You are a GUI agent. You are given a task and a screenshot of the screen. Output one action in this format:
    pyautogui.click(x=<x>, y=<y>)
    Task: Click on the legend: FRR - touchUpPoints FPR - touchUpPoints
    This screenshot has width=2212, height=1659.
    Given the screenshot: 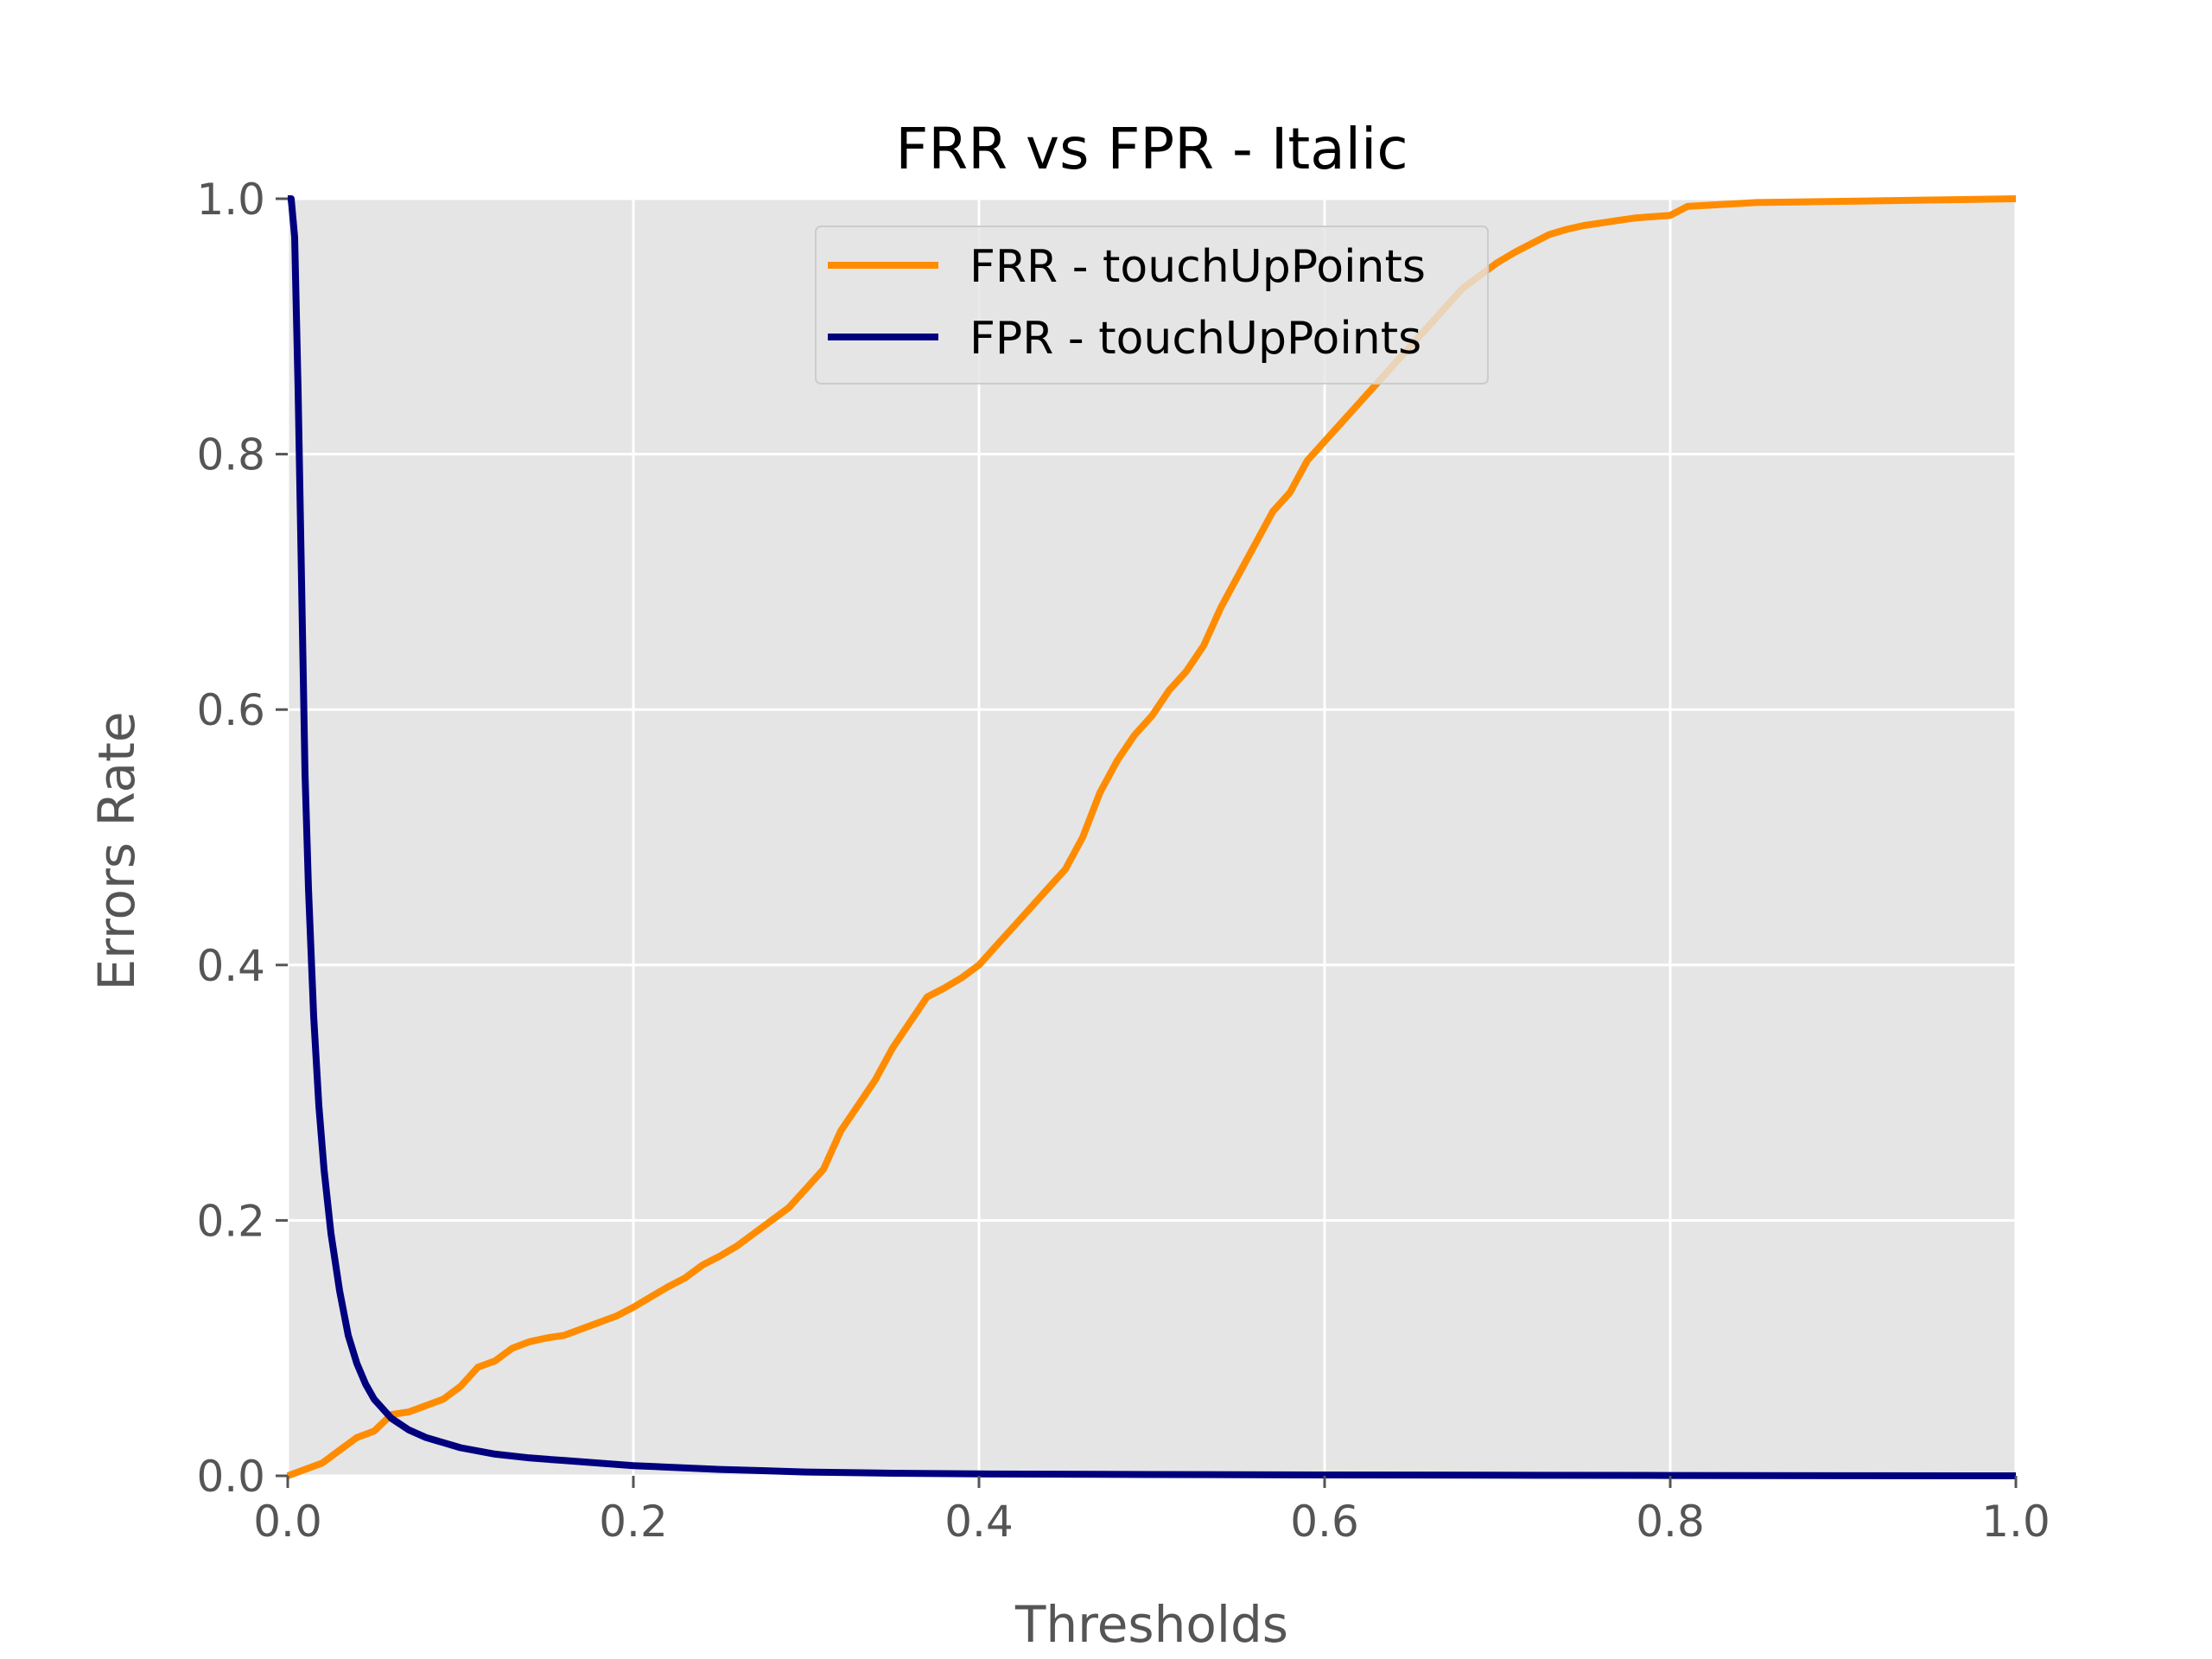 What is the action you would take?
    pyautogui.click(x=1152, y=305)
    